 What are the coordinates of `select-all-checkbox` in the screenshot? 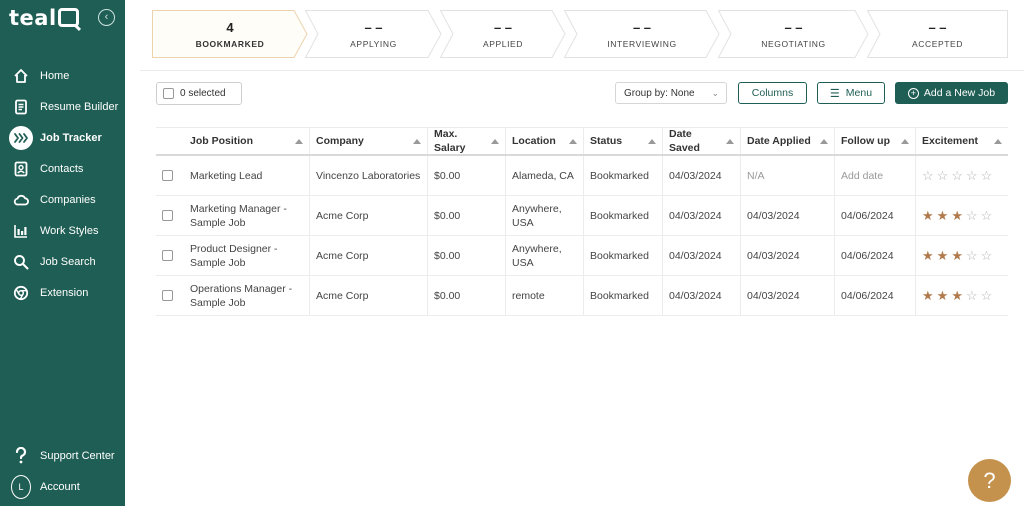 It's located at (168, 93).